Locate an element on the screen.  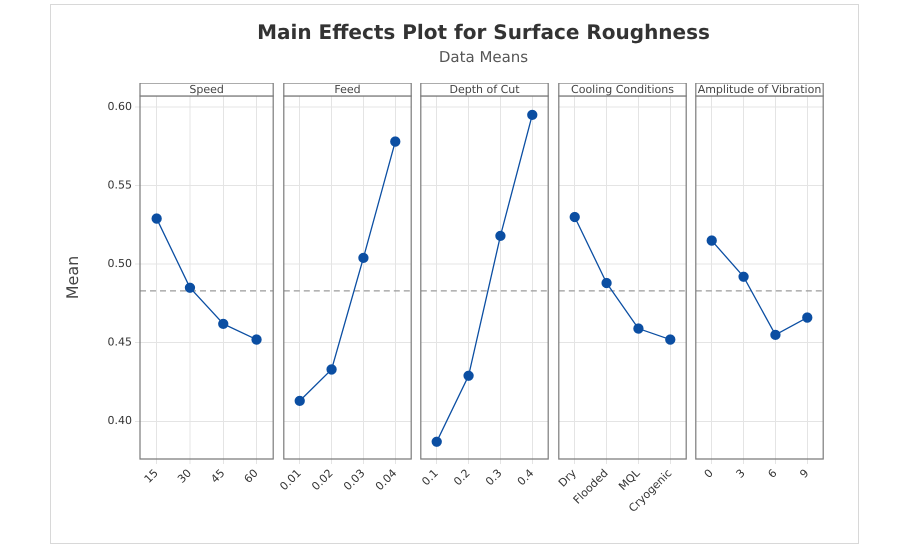
chart-subtitle: Data Means is located at coordinates (484, 57).